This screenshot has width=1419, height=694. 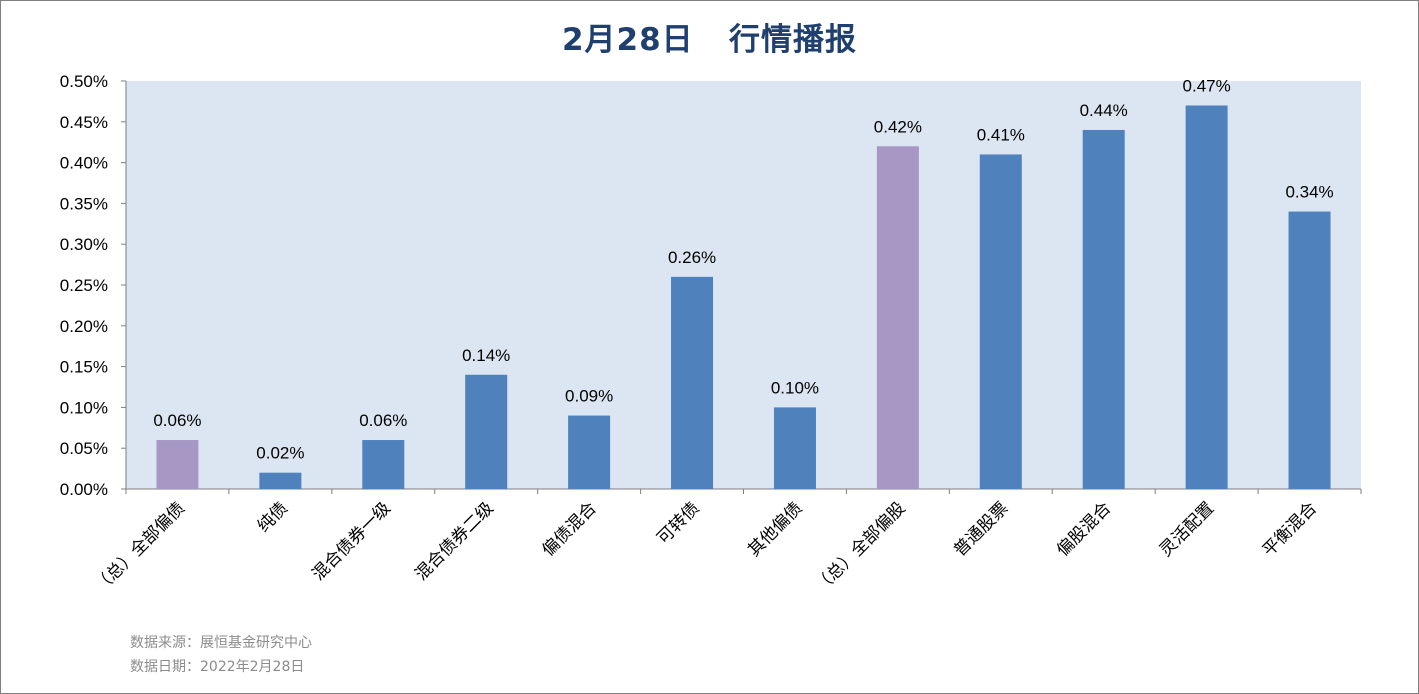 I want to click on data-label: 0.42%, so click(x=898, y=126).